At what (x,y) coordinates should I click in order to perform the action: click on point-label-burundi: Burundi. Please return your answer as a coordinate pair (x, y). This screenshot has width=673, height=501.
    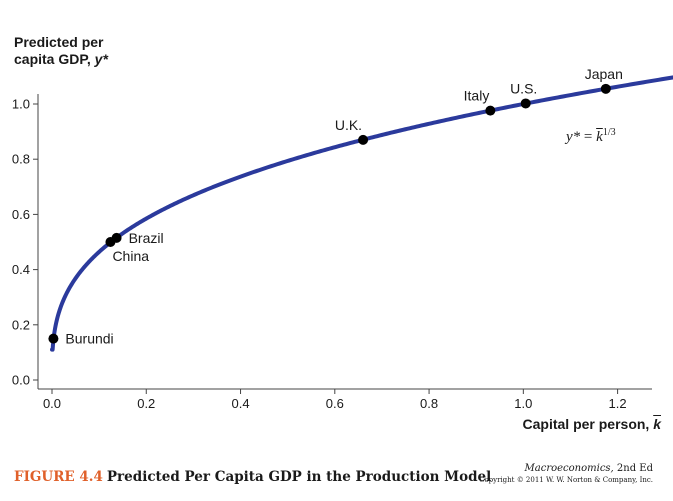
    Looking at the image, I should click on (89, 339).